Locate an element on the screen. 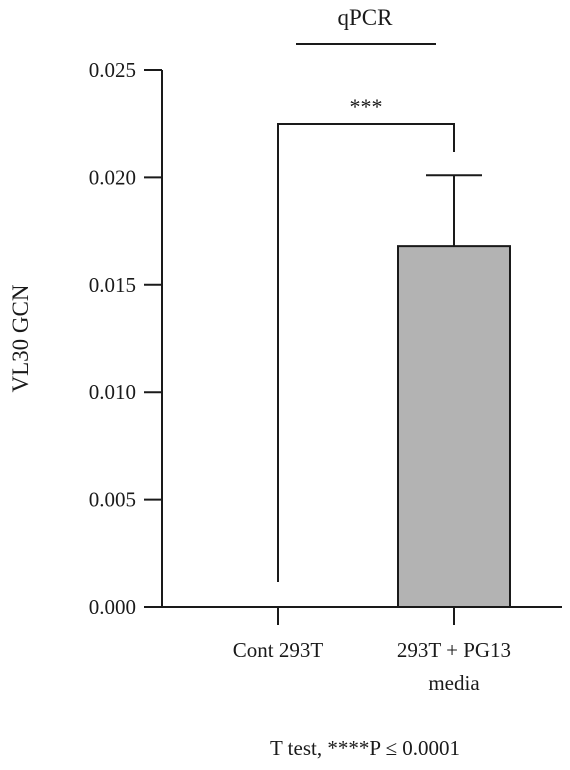 This screenshot has width=570, height=770. x-axis is located at coordinates (362, 615).